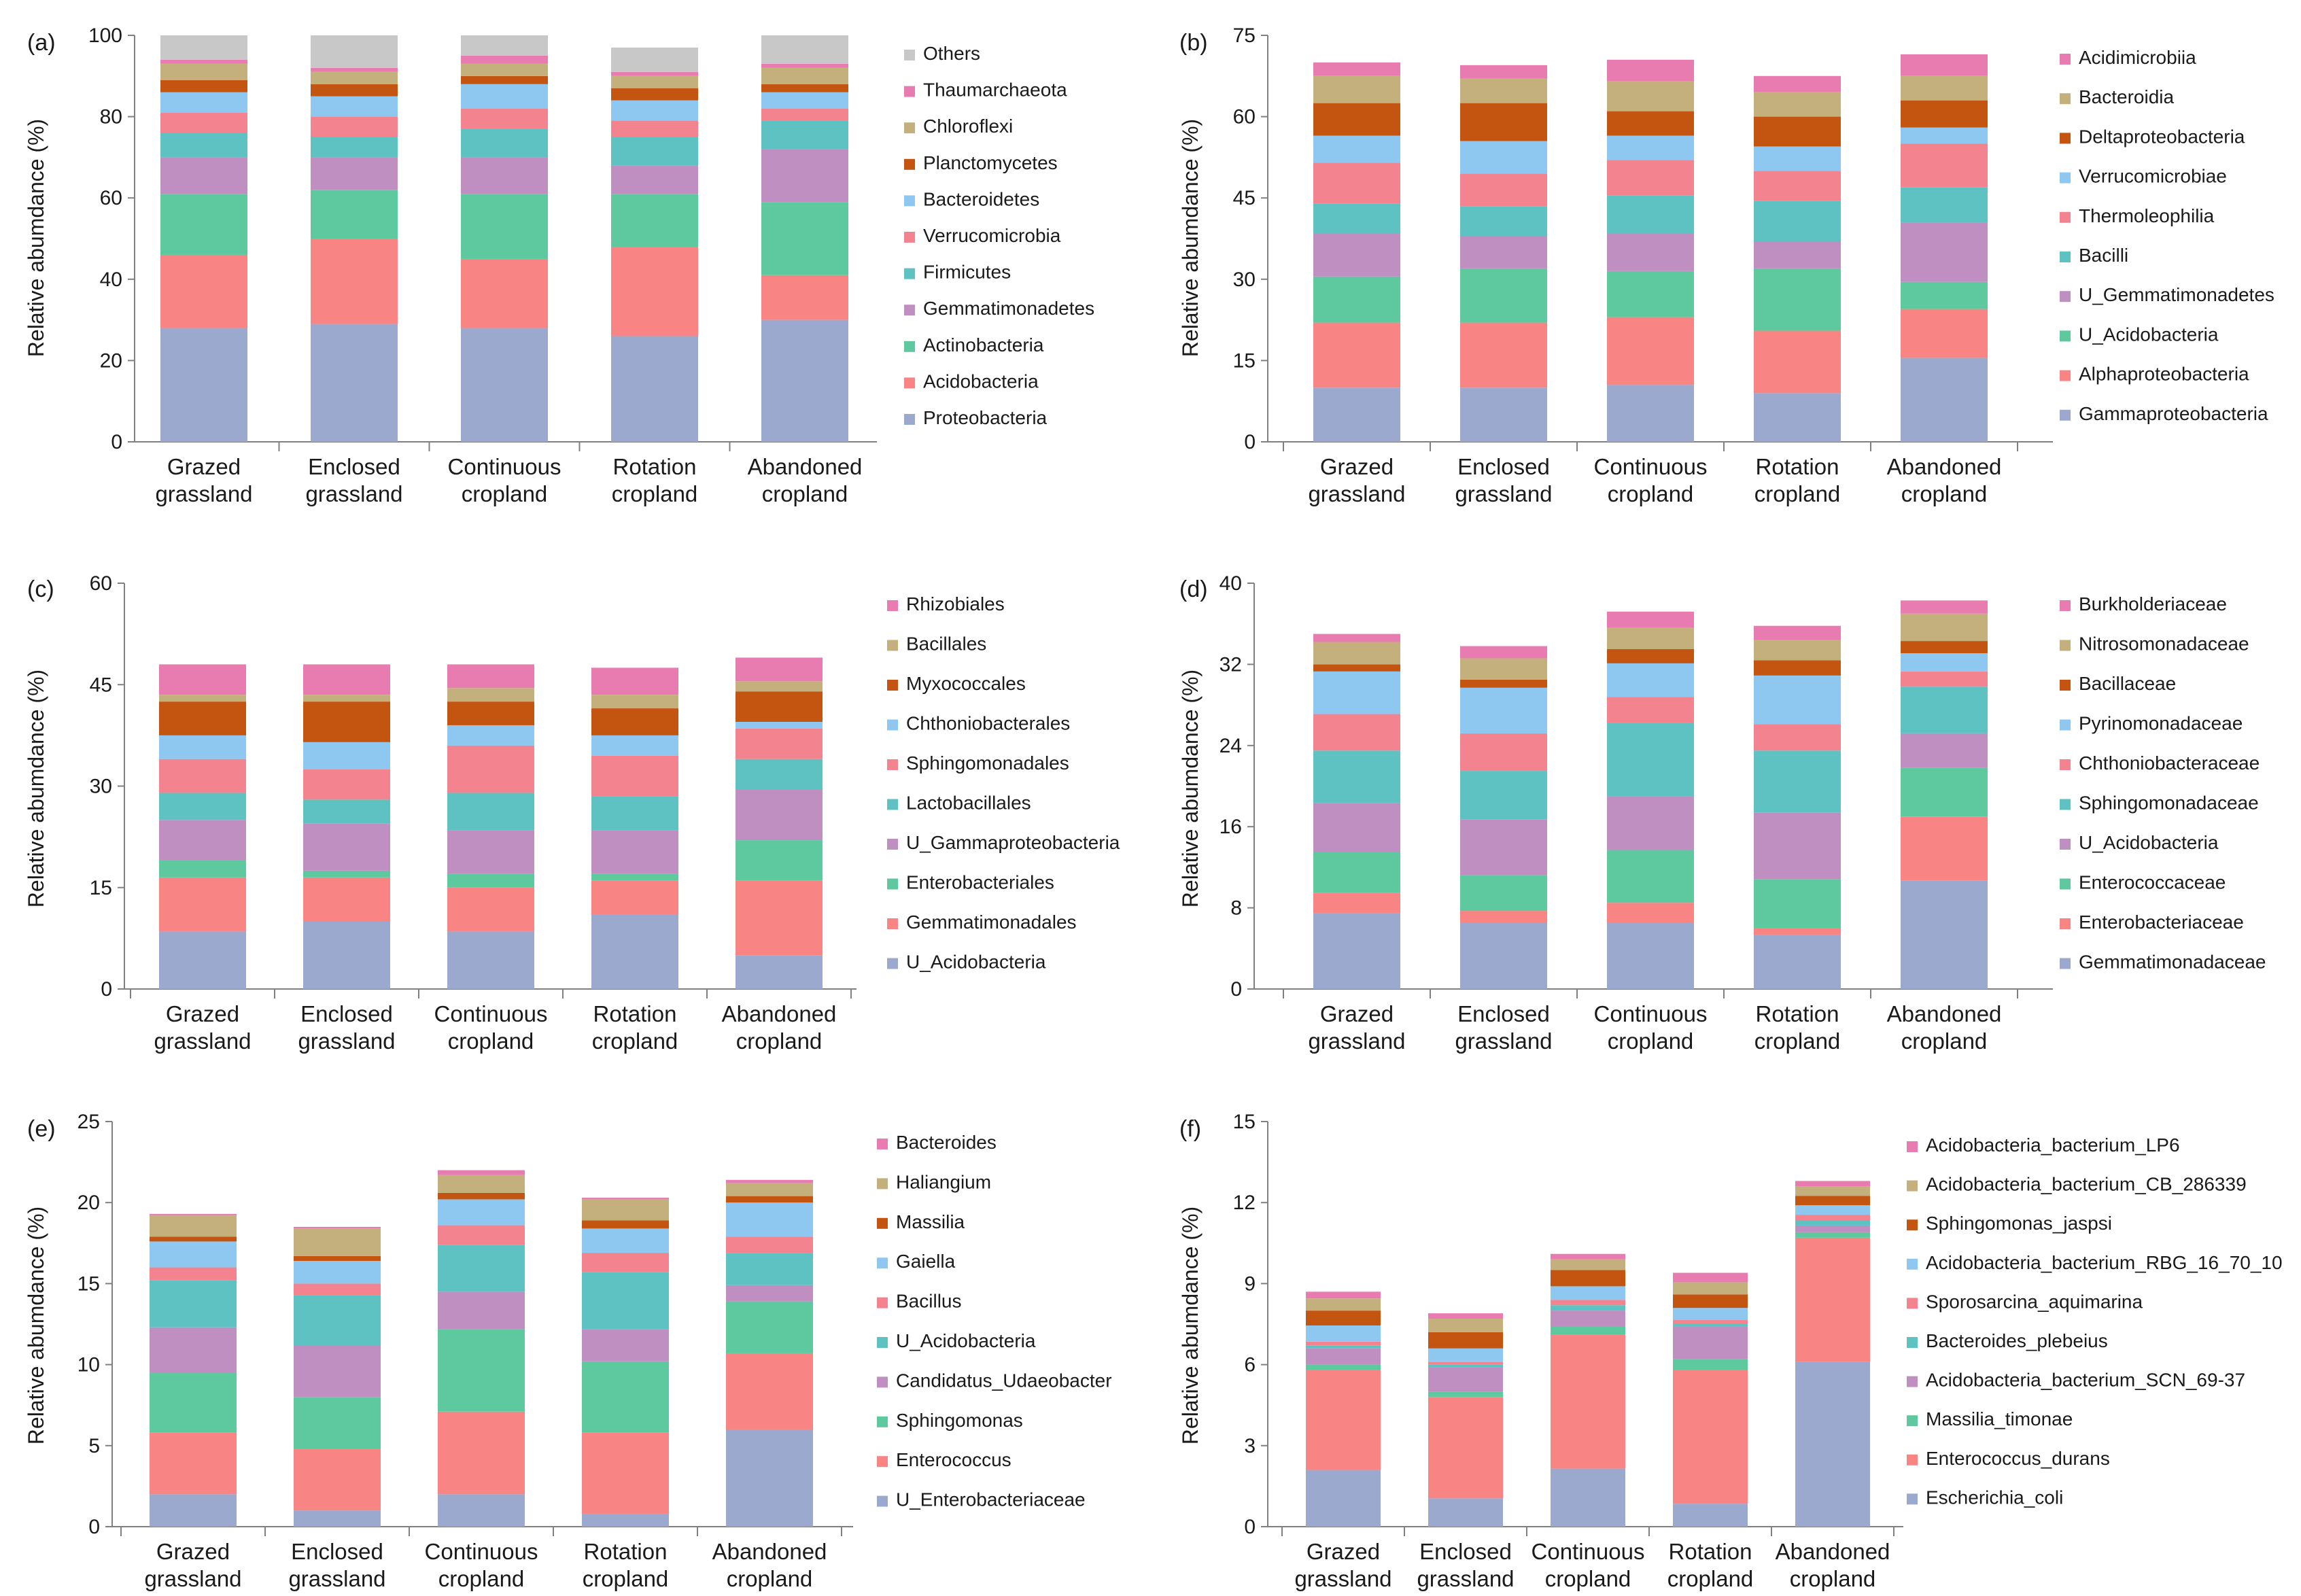  Describe the element at coordinates (1230, 746) in the screenshot. I see `y-tick-label: 24` at that location.